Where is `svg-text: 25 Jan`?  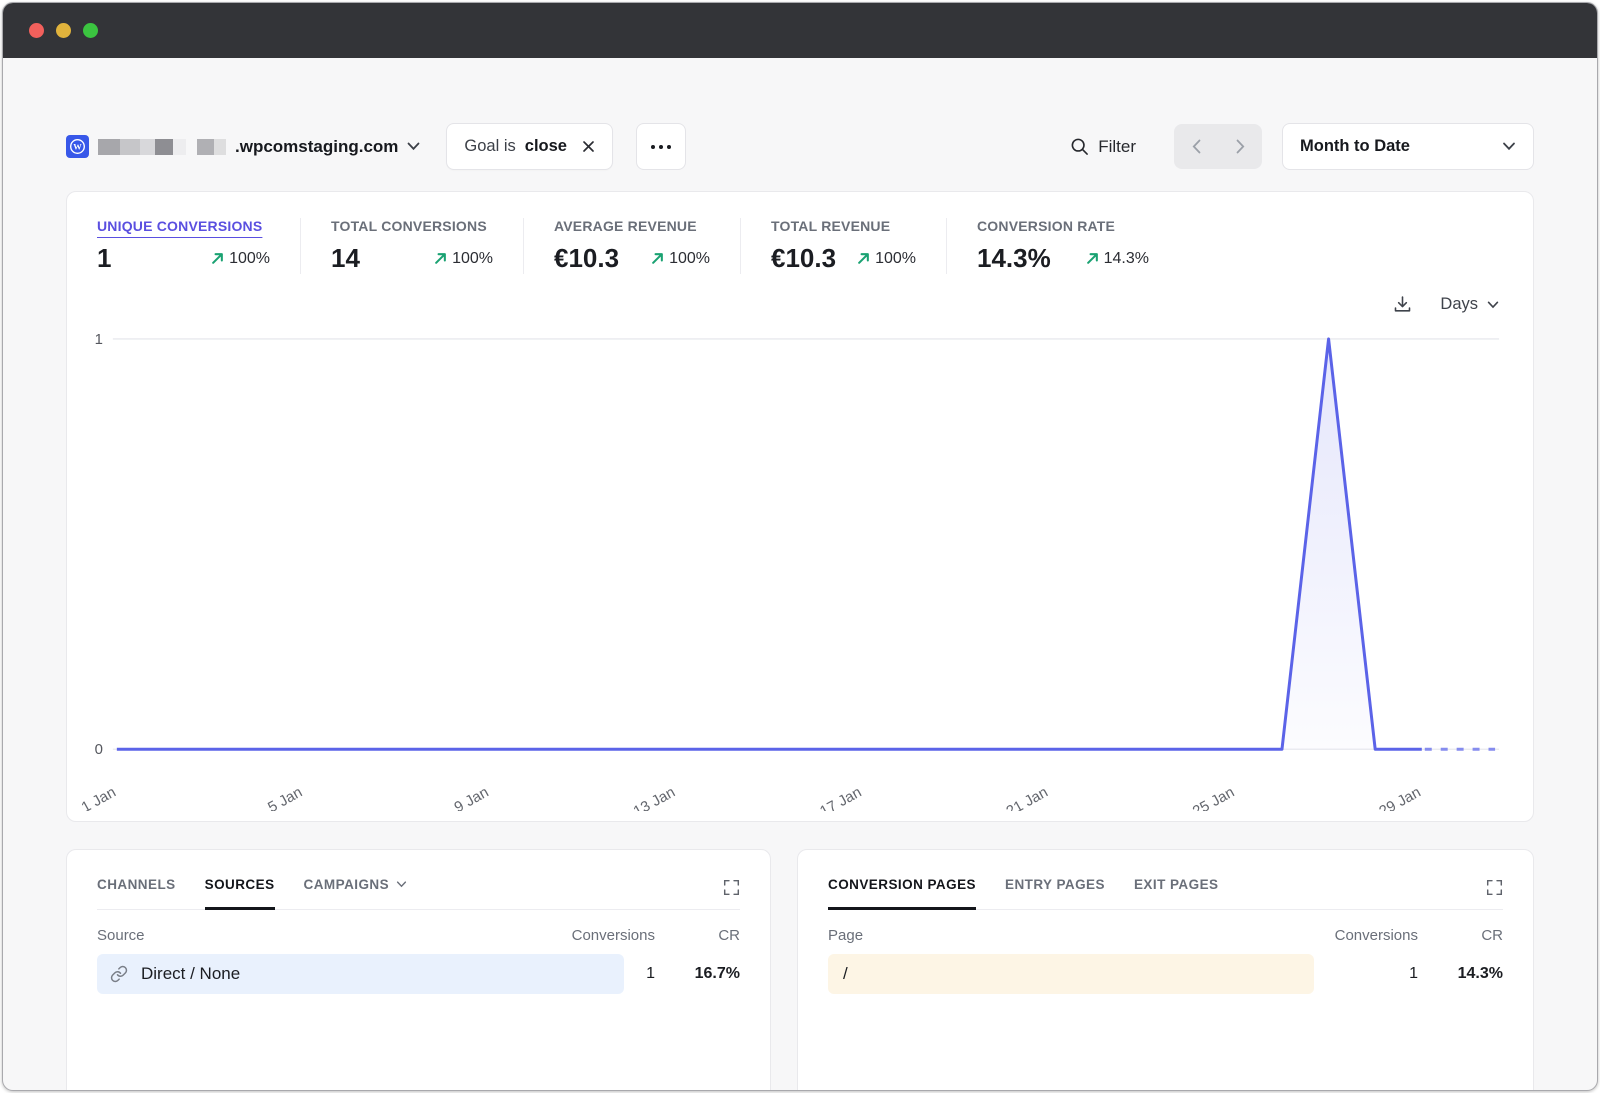 svg-text: 25 Jan is located at coordinates (1213, 797).